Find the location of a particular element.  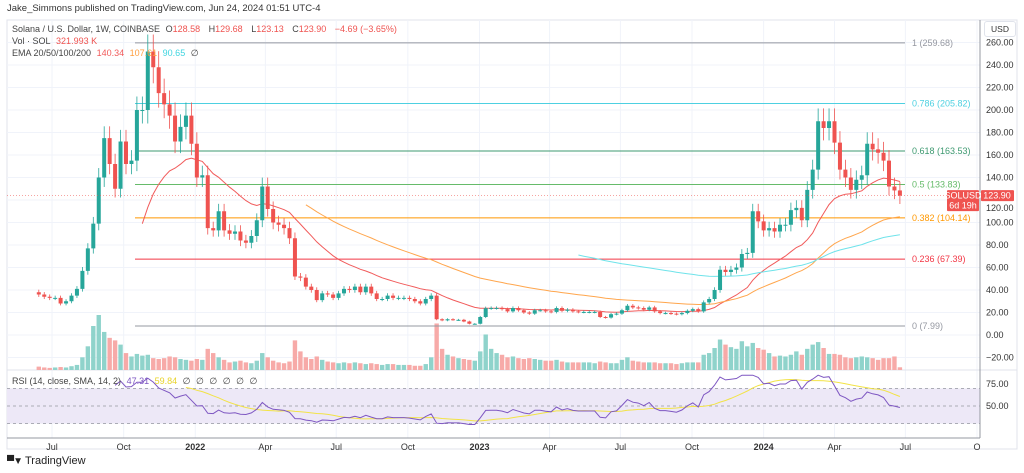

ema200-value: ∅ is located at coordinates (194, 53).